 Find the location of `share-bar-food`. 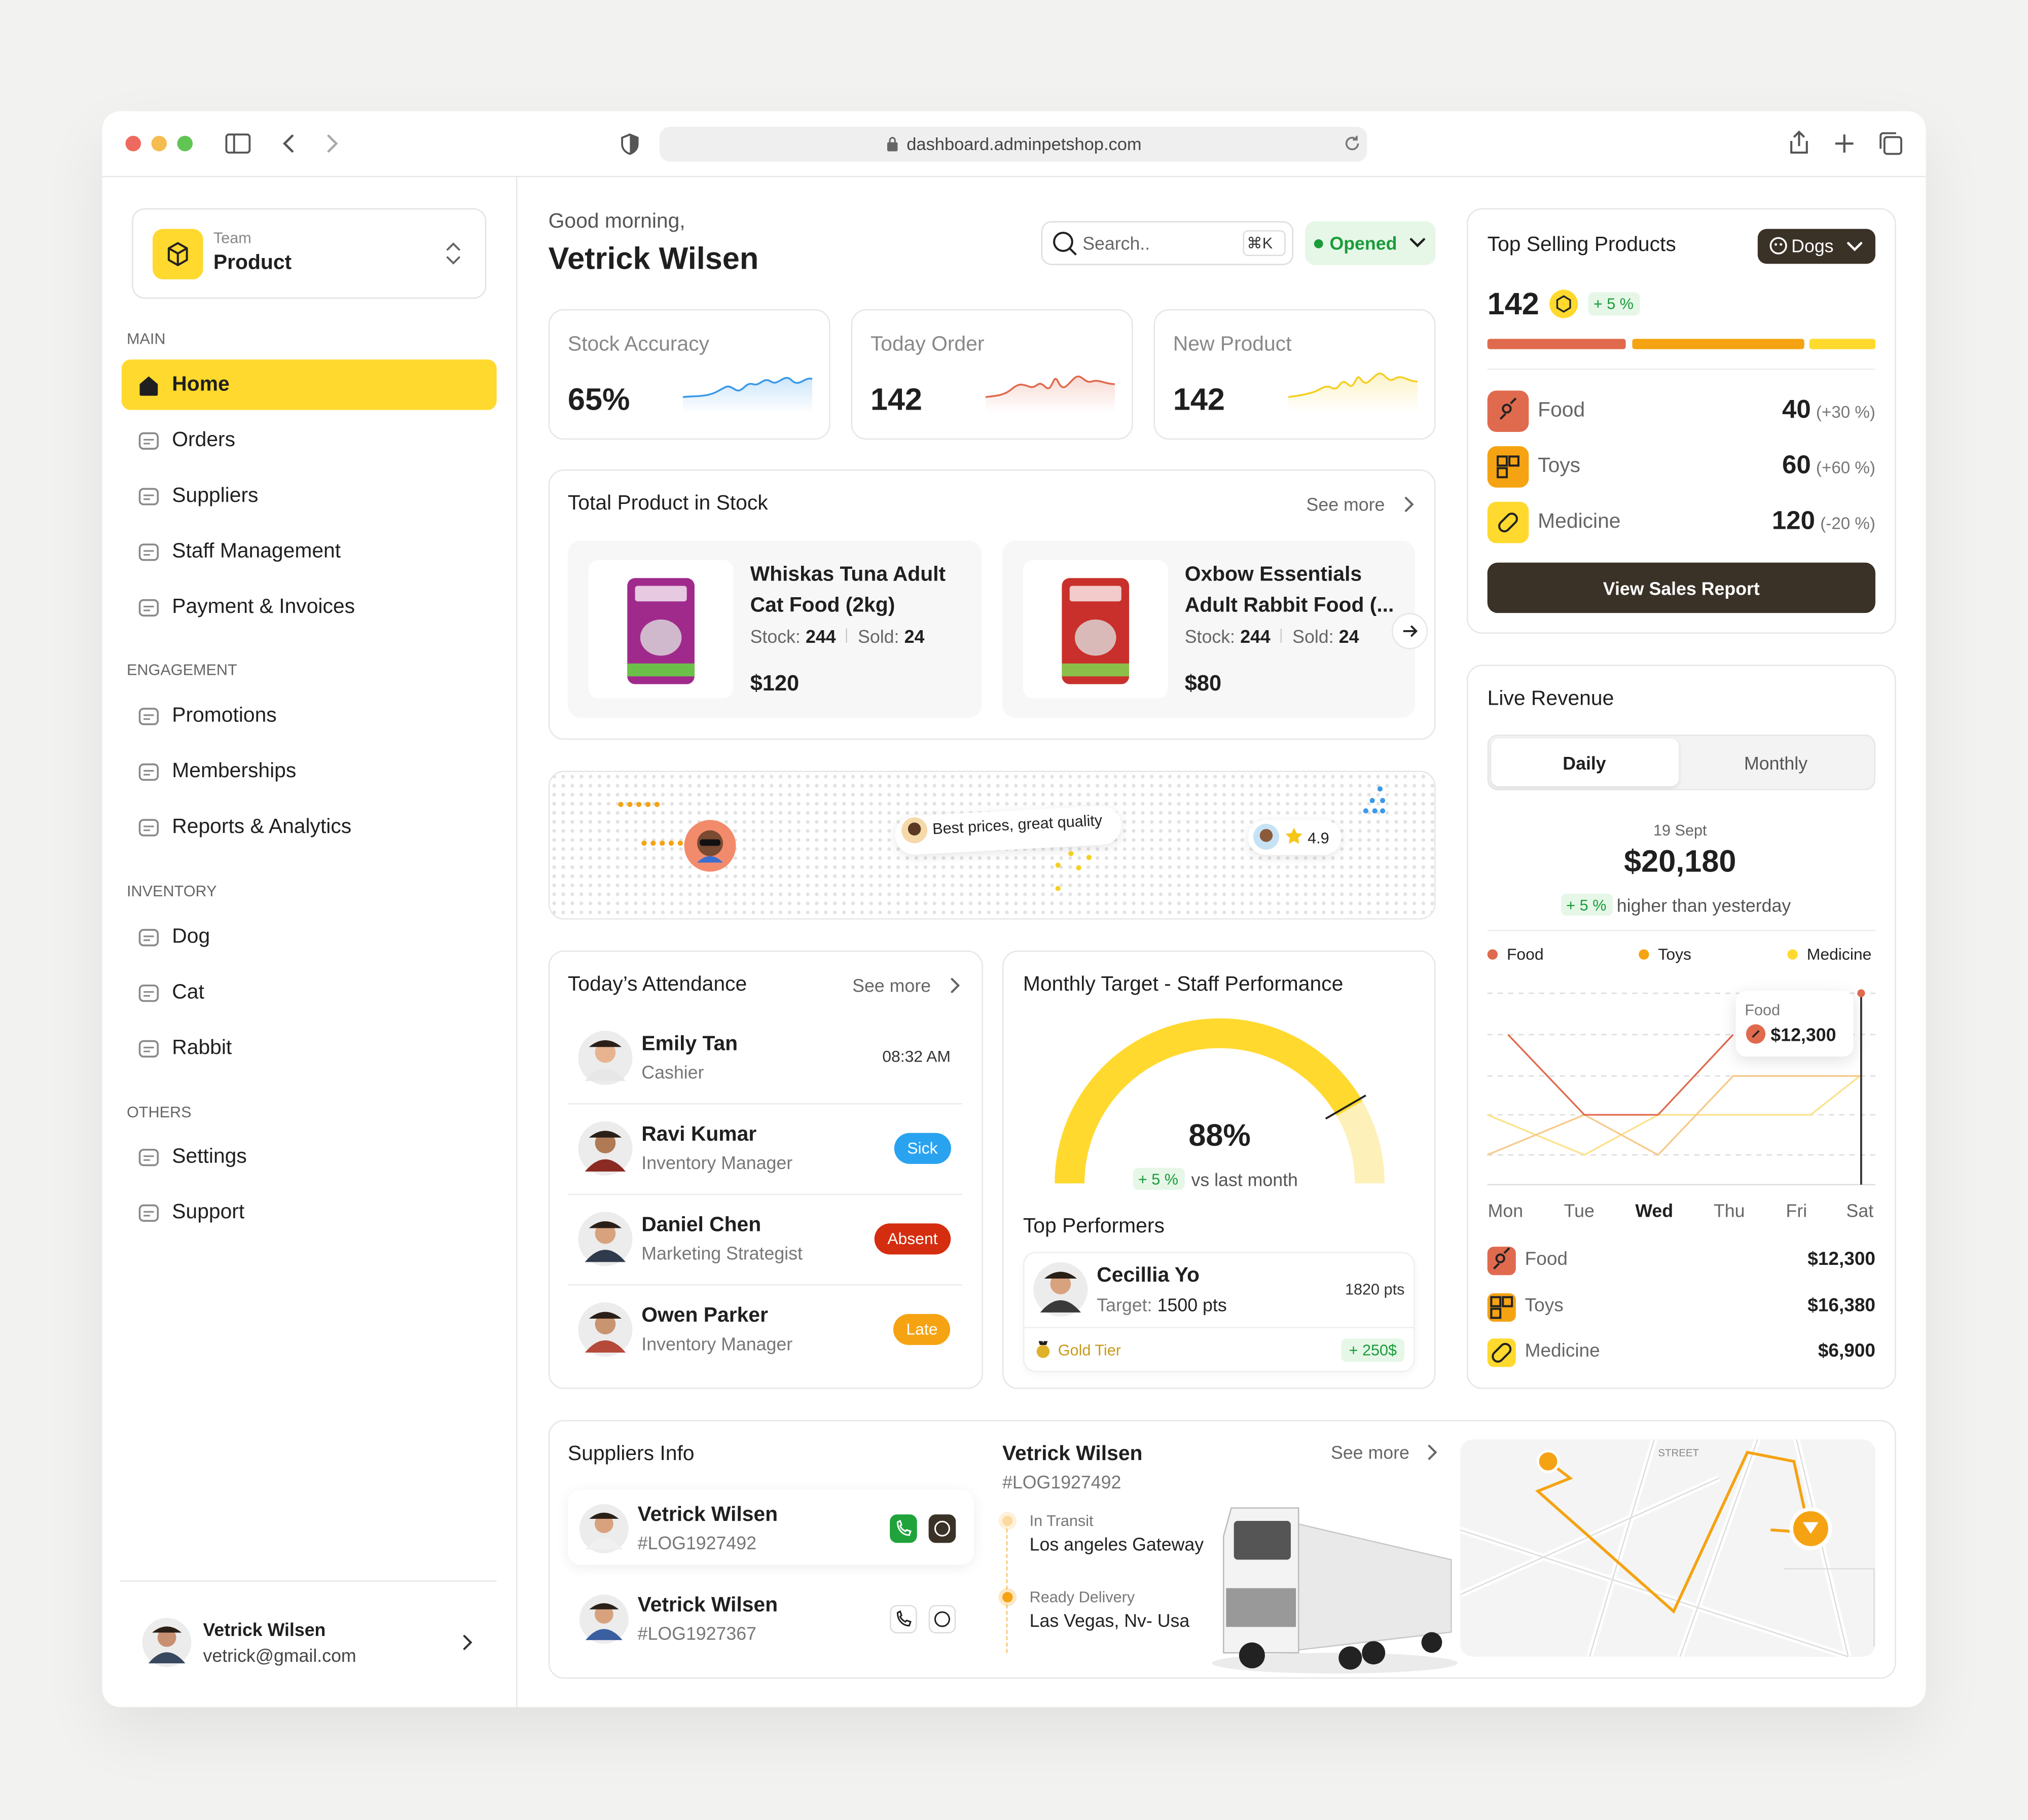

share-bar-food is located at coordinates (1557, 344).